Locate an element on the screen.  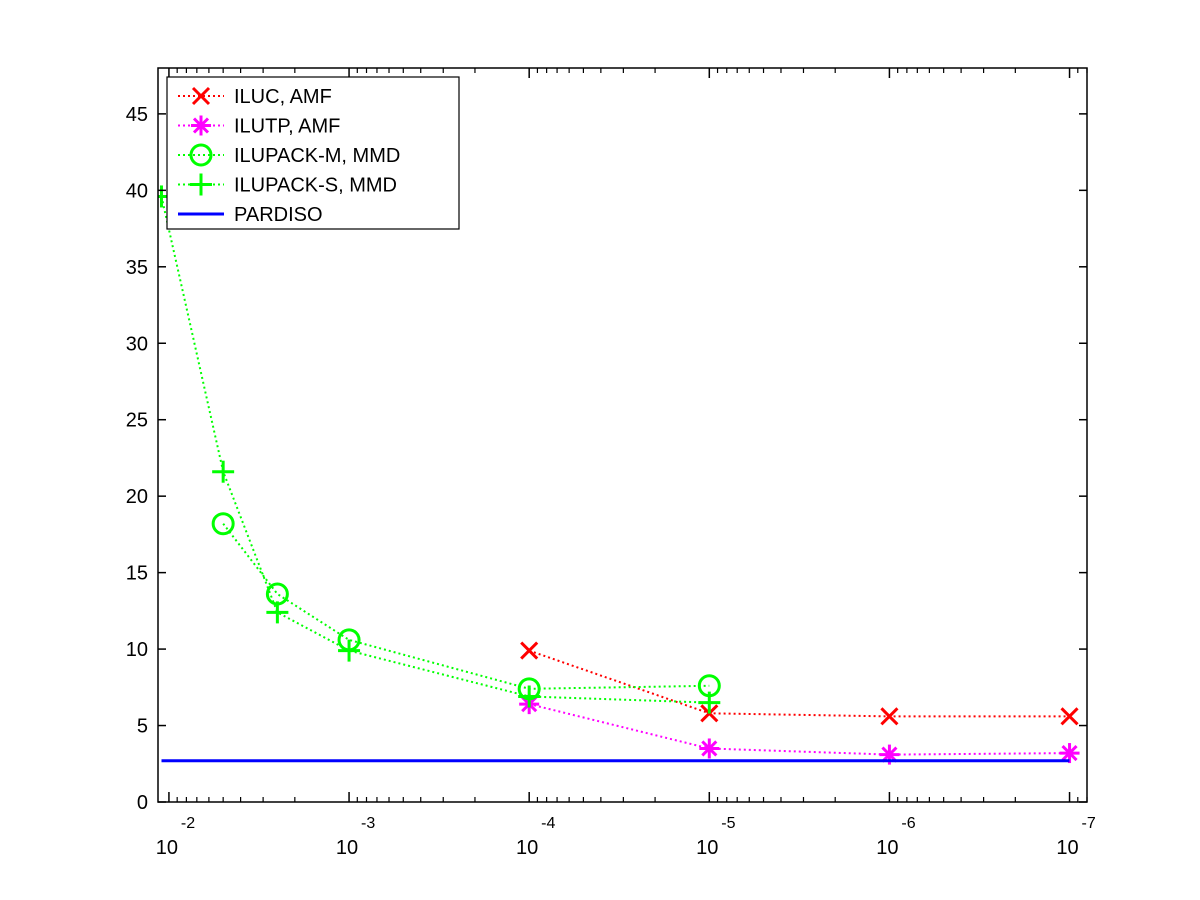
legend-entry: ILUC, AMF is located at coordinates (255, 97).